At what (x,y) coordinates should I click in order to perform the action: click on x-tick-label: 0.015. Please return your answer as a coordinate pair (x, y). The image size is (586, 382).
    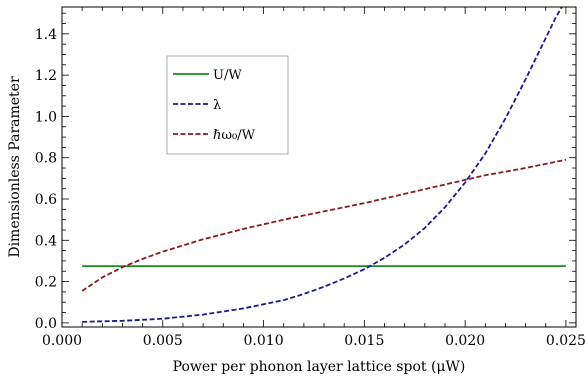
    Looking at the image, I should click on (364, 341).